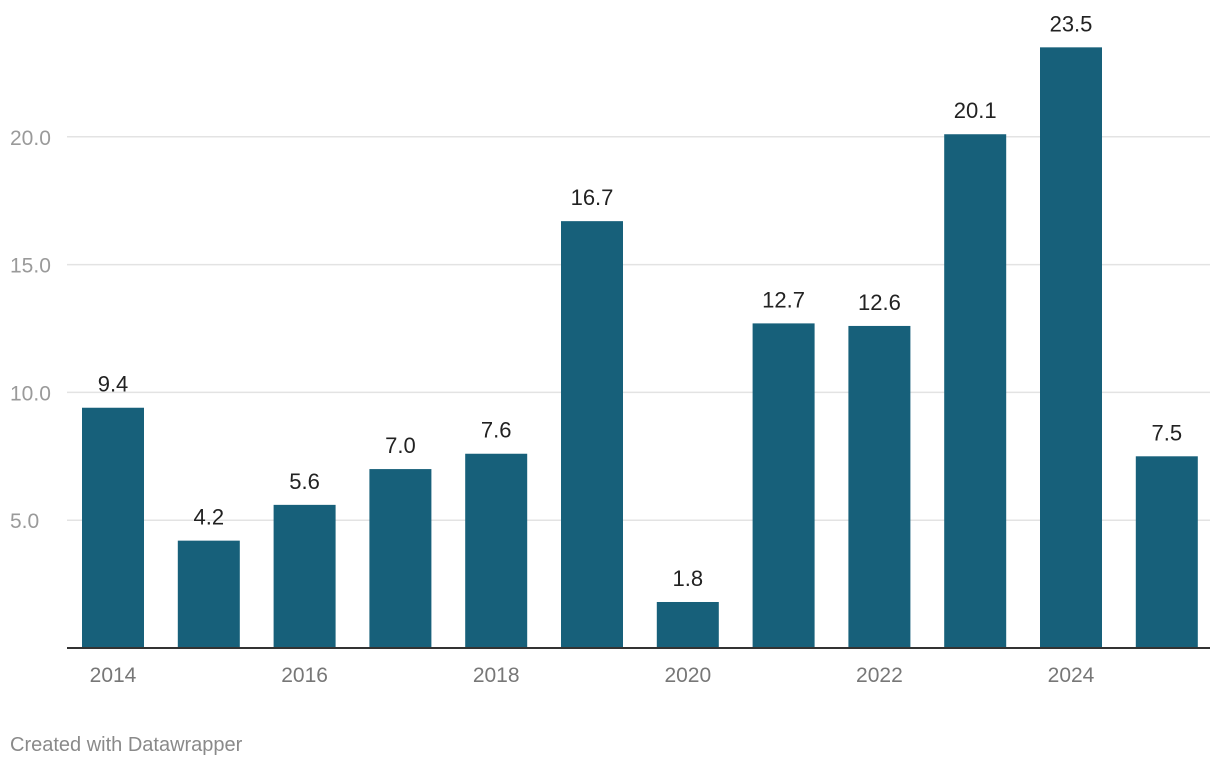  Describe the element at coordinates (496, 675) in the screenshot. I see `x-tick-label: 2018` at that location.